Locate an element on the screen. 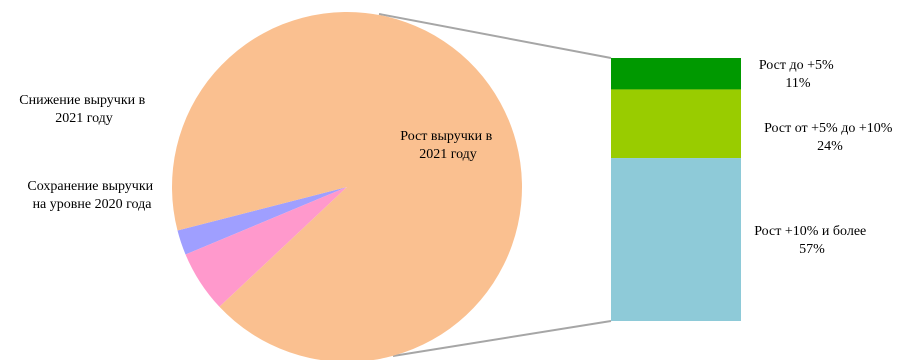 The width and height of the screenshot is (906, 360). bar-segment-over10 is located at coordinates (676, 239).